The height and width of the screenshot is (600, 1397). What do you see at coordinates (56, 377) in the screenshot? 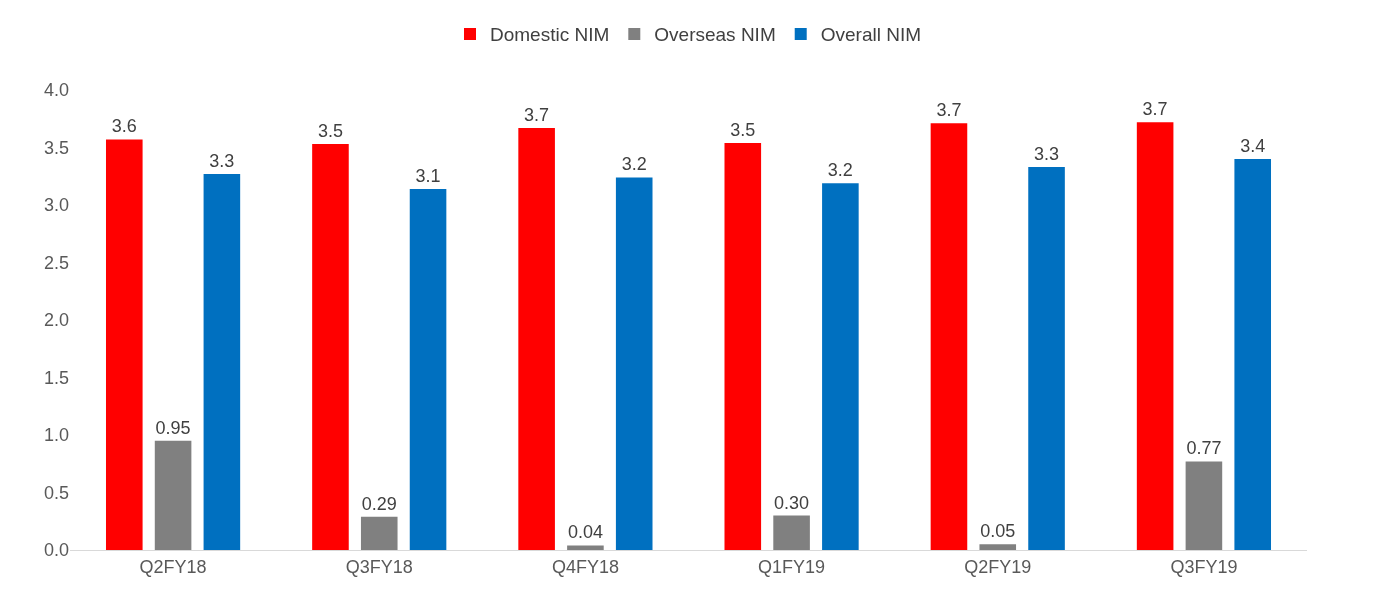
I see `y-tick-label: 1.5` at bounding box center [56, 377].